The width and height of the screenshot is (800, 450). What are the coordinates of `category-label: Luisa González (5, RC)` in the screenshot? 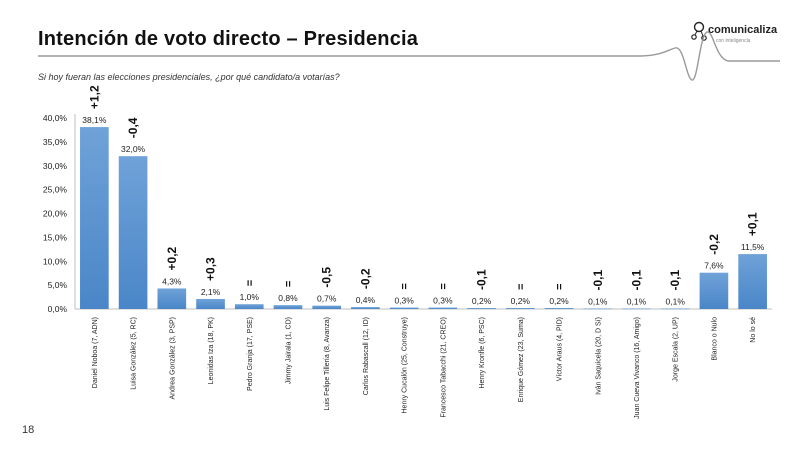 It's located at (134, 353).